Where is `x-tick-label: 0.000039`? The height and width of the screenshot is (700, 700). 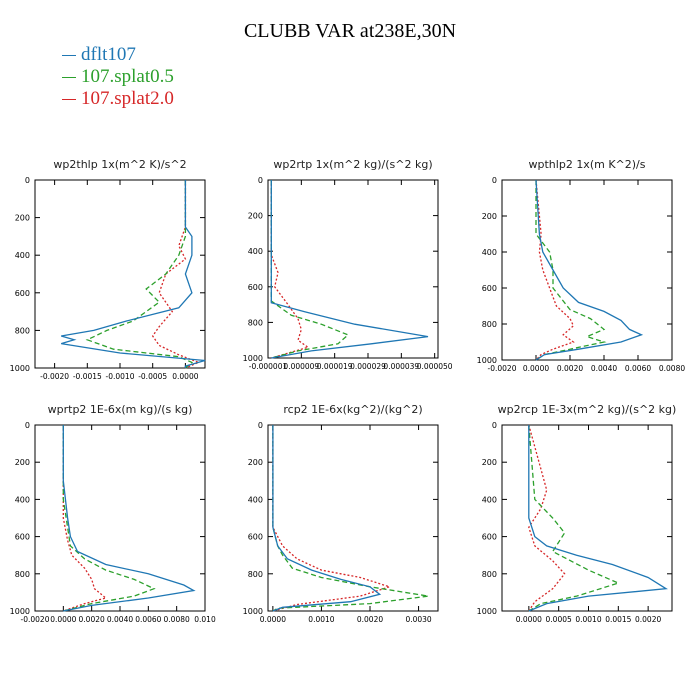 x-tick-label: 0.000039 is located at coordinates (401, 366).